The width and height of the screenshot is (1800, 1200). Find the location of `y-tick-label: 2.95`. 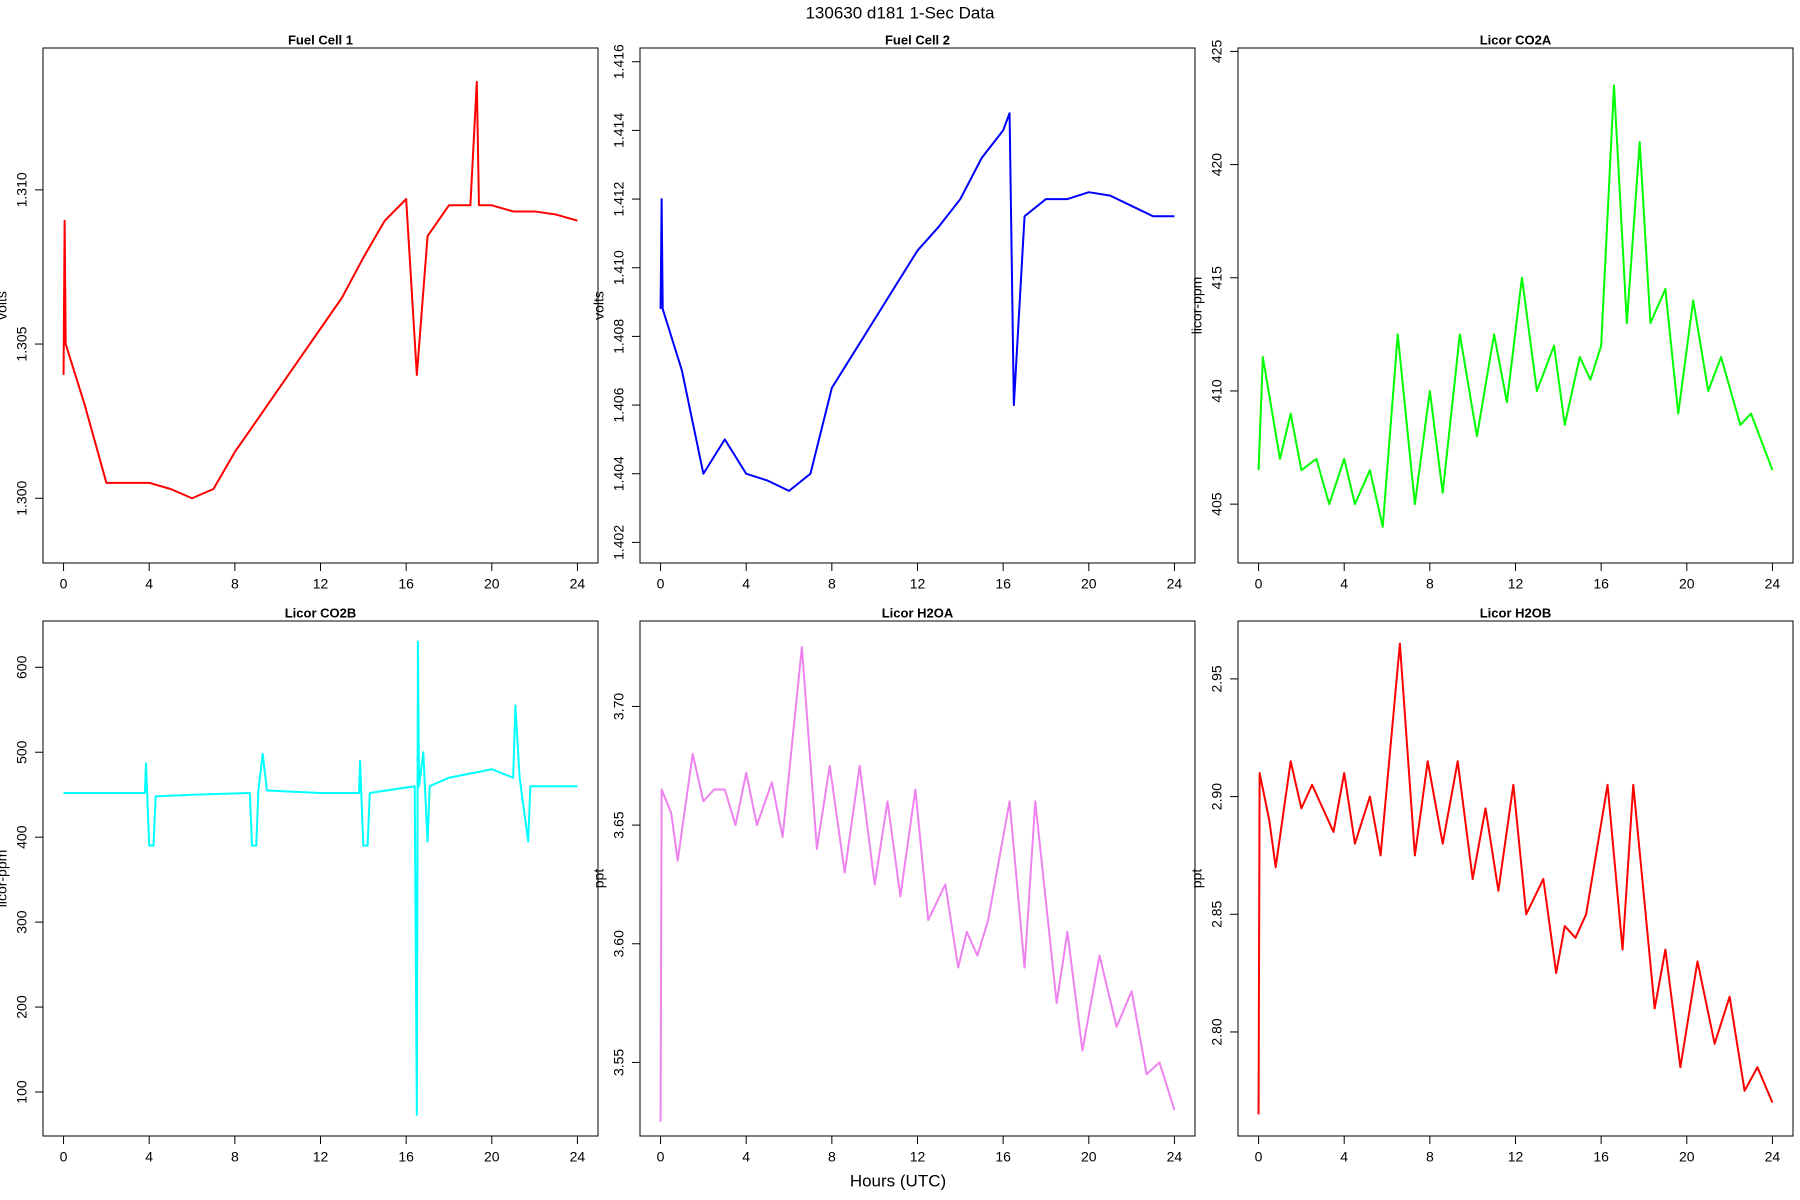

y-tick-label: 2.95 is located at coordinates (1217, 678).